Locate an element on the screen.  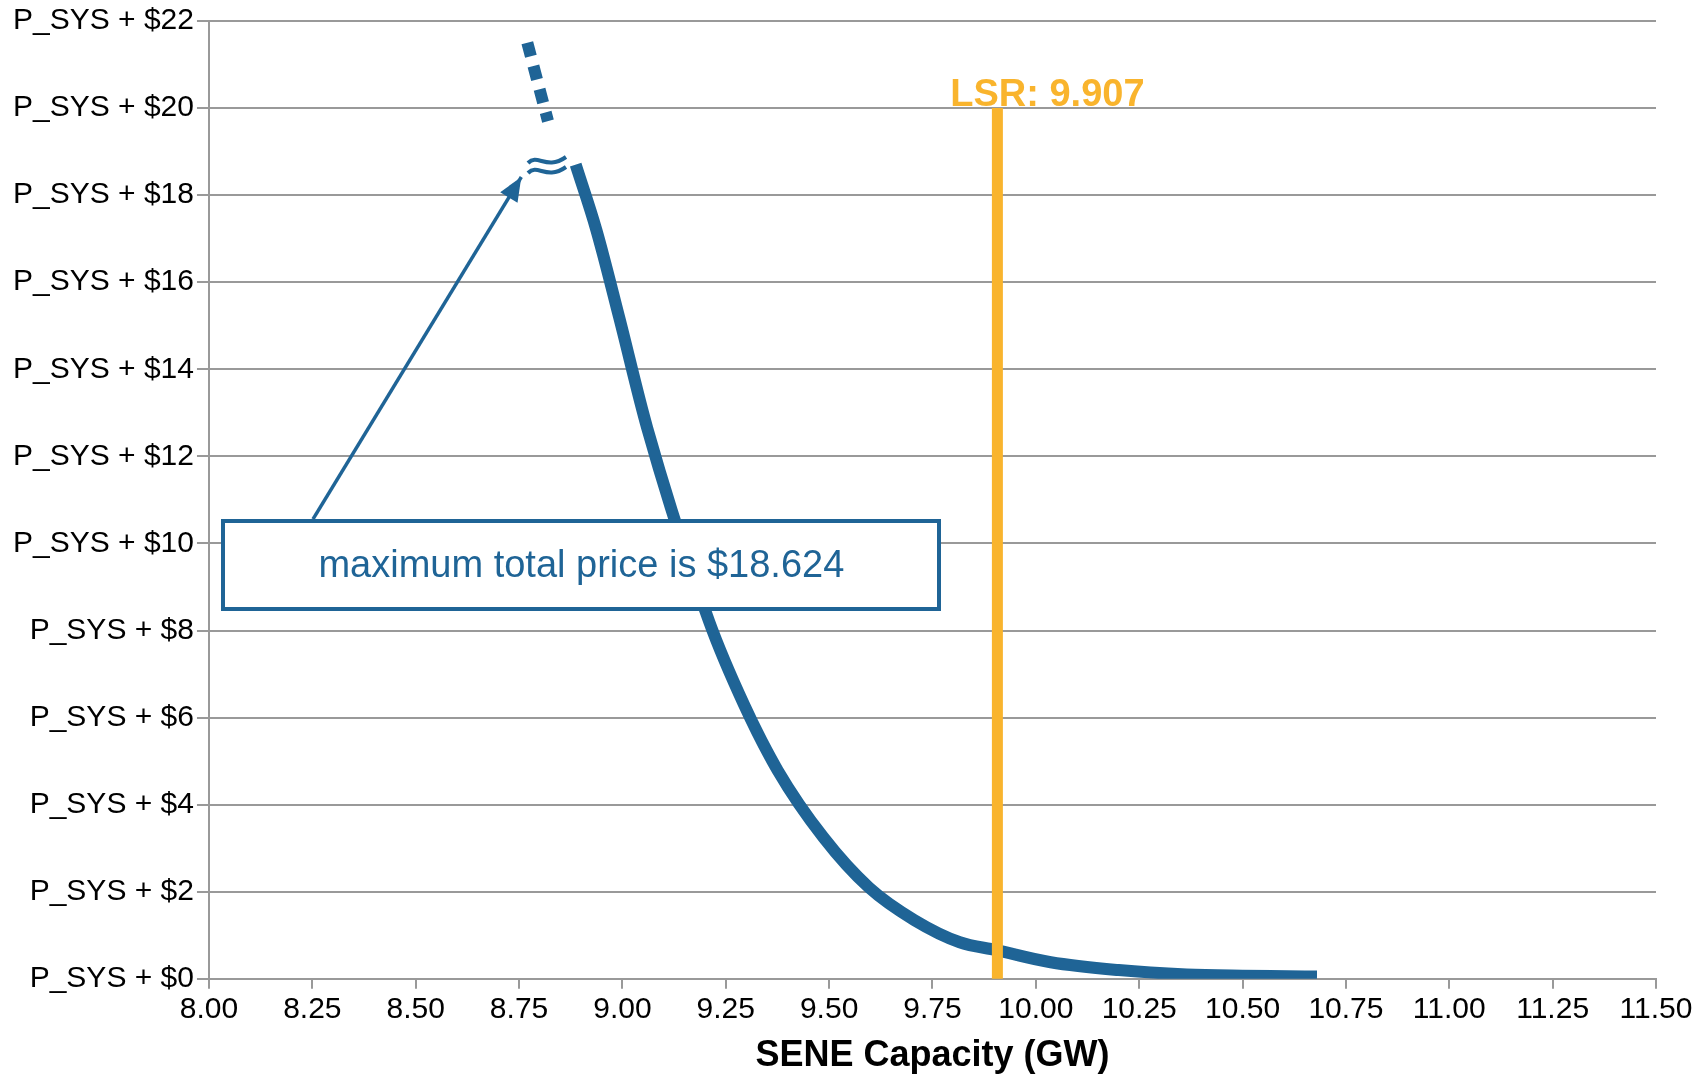
x-tick-label: 9.00 is located at coordinates (622, 1008).